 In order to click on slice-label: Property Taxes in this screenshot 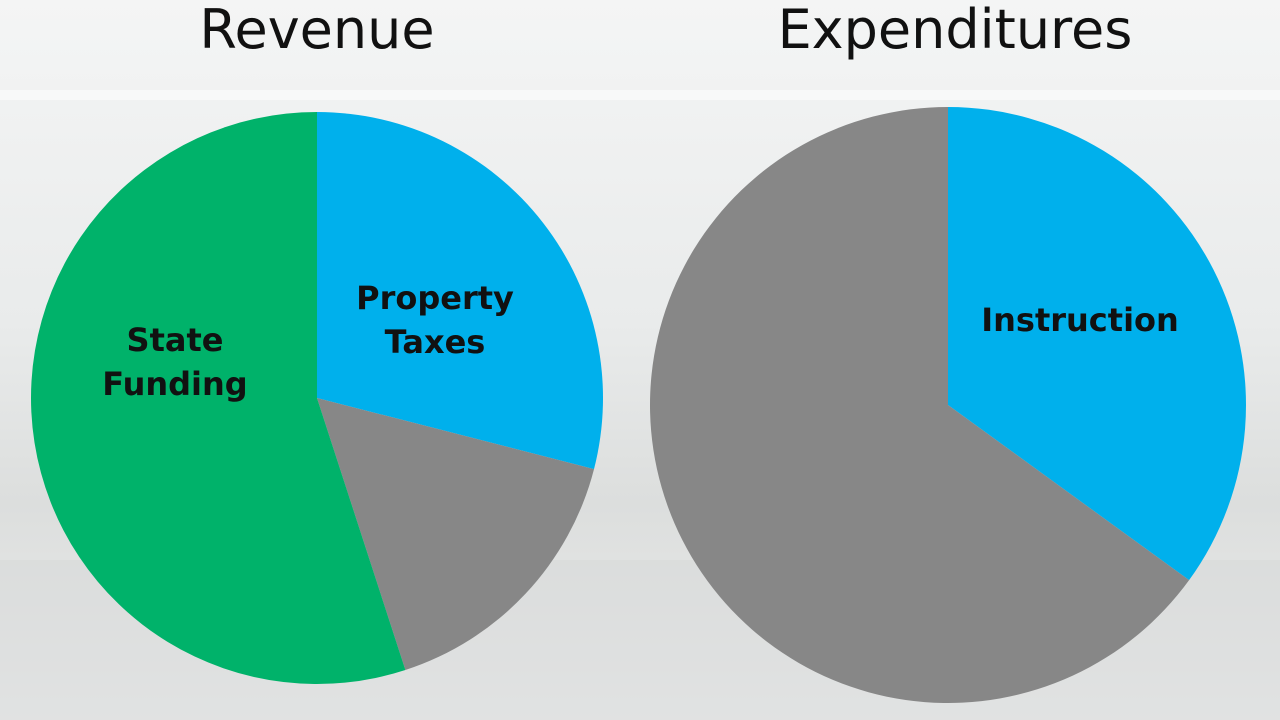, I will do `click(435, 320)`.